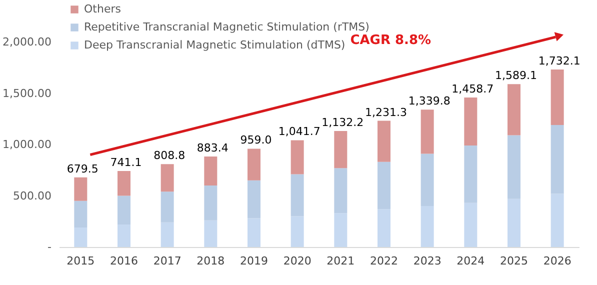 This screenshot has width=597, height=285. I want to click on y-tick-label: 1,500.00, so click(27, 93).